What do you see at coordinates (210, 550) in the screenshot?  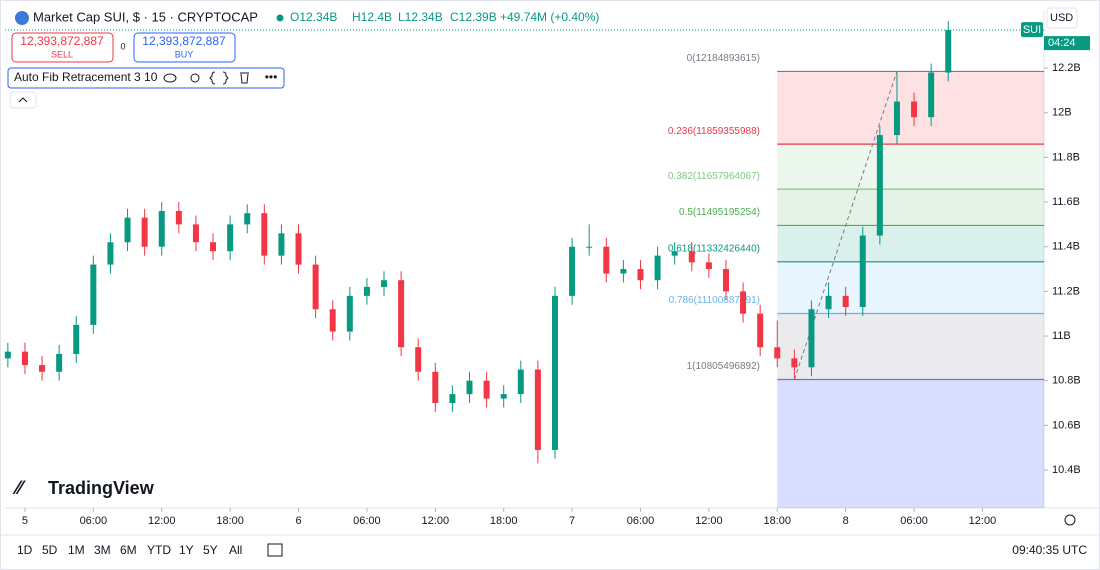 I see `range-button: 5Y` at bounding box center [210, 550].